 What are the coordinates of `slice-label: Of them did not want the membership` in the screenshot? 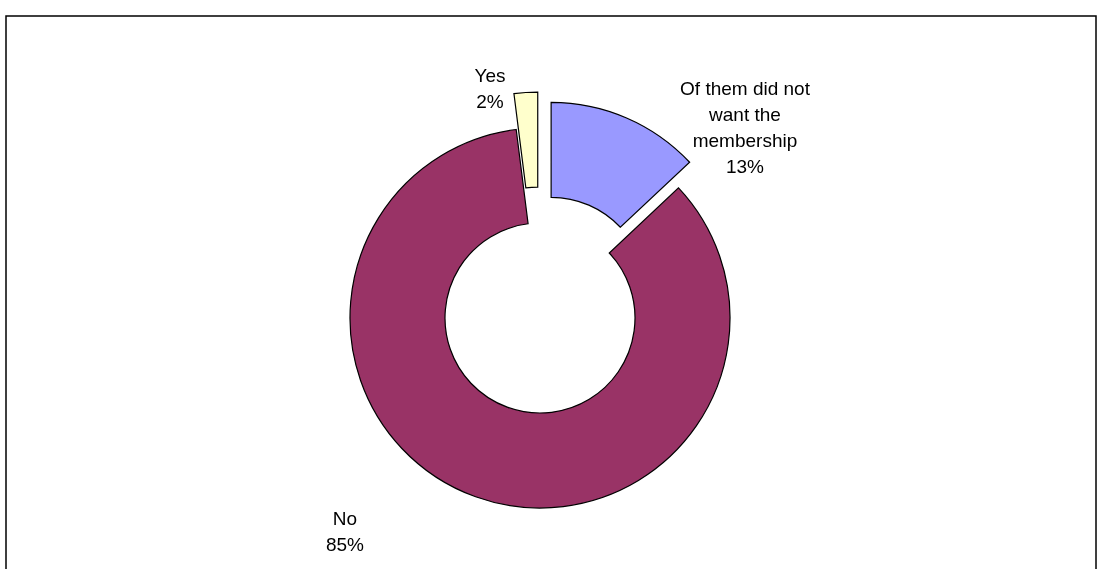 It's located at (745, 114).